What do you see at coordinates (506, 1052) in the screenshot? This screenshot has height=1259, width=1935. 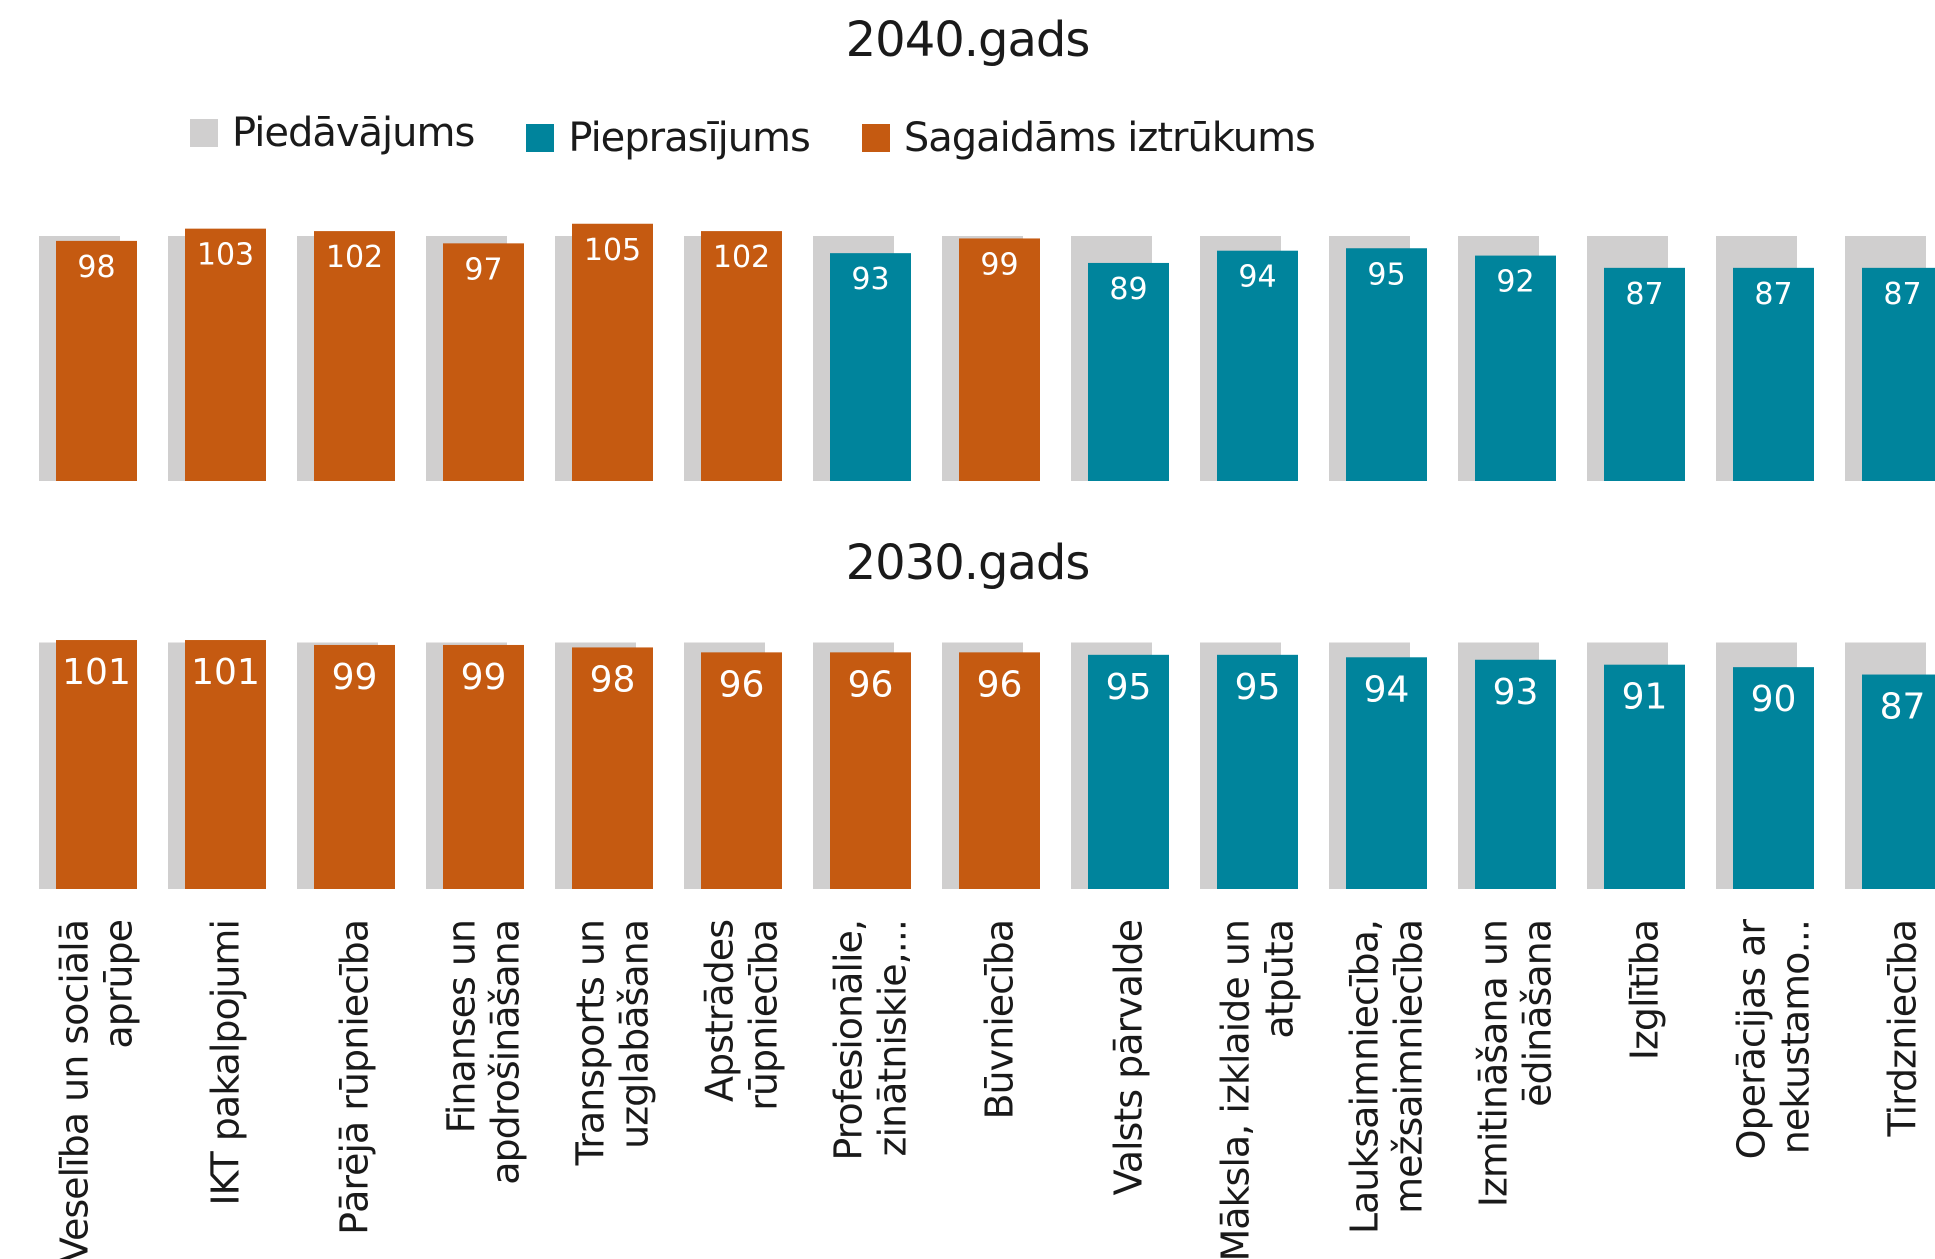 I see `category-label-line: apdrošināšana` at bounding box center [506, 1052].